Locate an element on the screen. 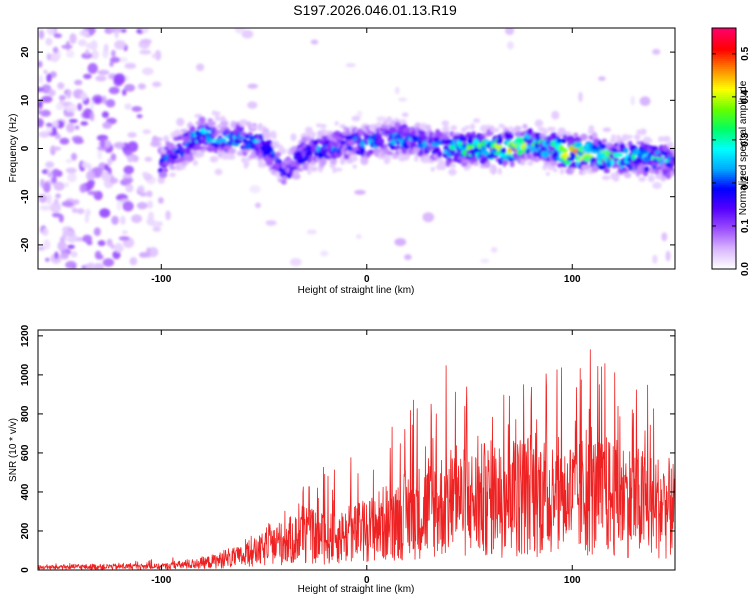 The height and width of the screenshot is (600, 750). y-tick-label: -10 is located at coordinates (25, 196).